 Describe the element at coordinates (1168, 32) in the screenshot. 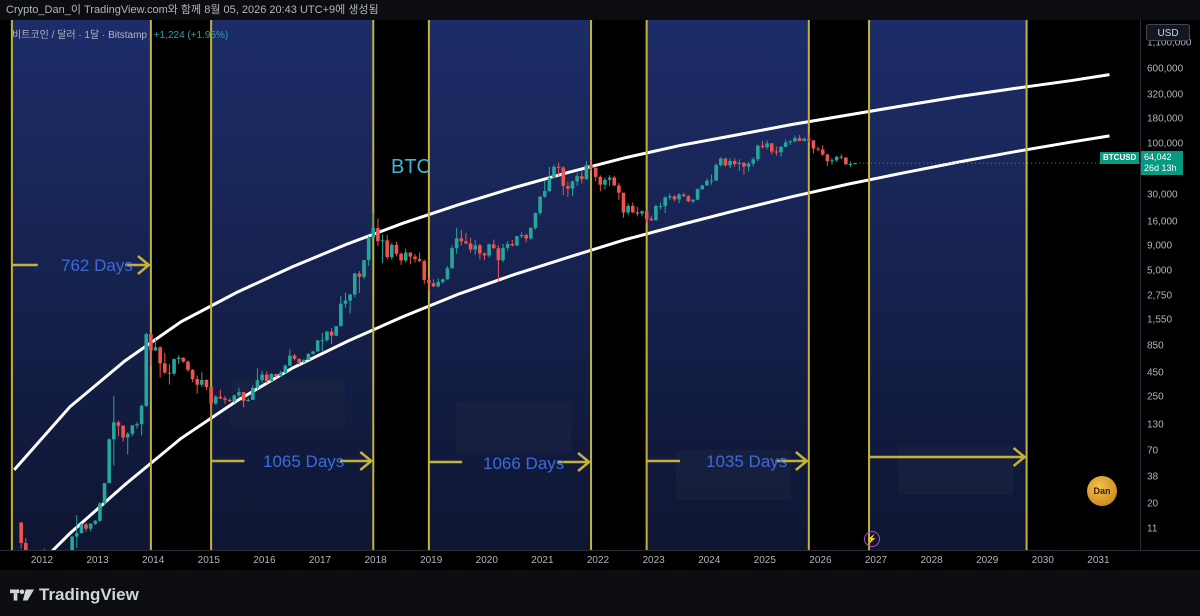

I see `currency-button: USD` at that location.